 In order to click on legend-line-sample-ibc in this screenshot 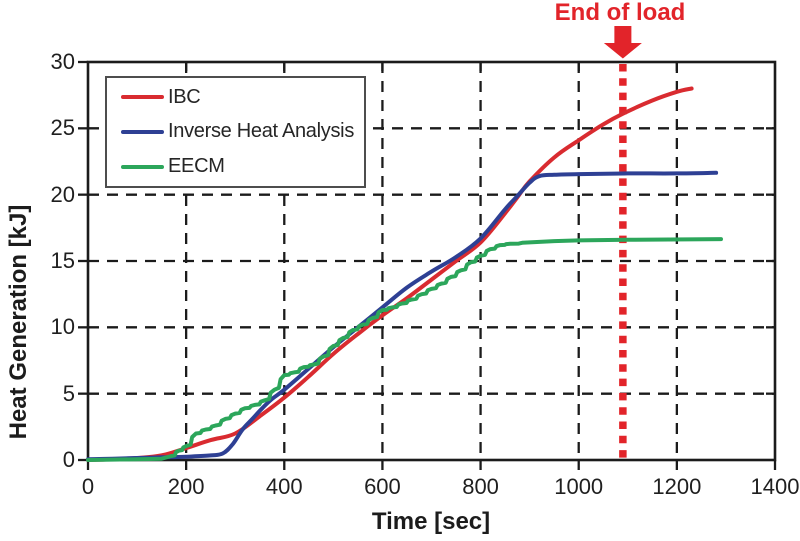, I will do `click(142, 97)`.